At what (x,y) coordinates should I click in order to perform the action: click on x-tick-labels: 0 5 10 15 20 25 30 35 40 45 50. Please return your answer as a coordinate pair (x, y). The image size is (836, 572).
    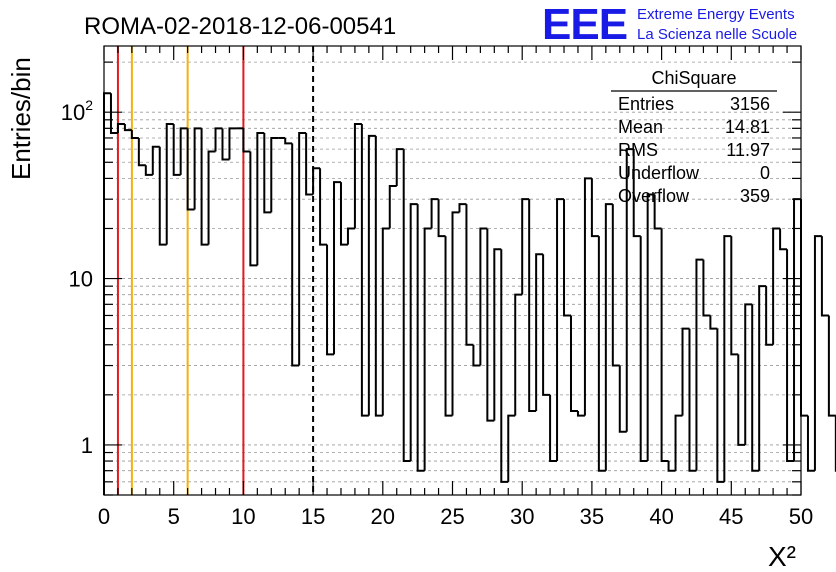
    Looking at the image, I should click on (455, 516).